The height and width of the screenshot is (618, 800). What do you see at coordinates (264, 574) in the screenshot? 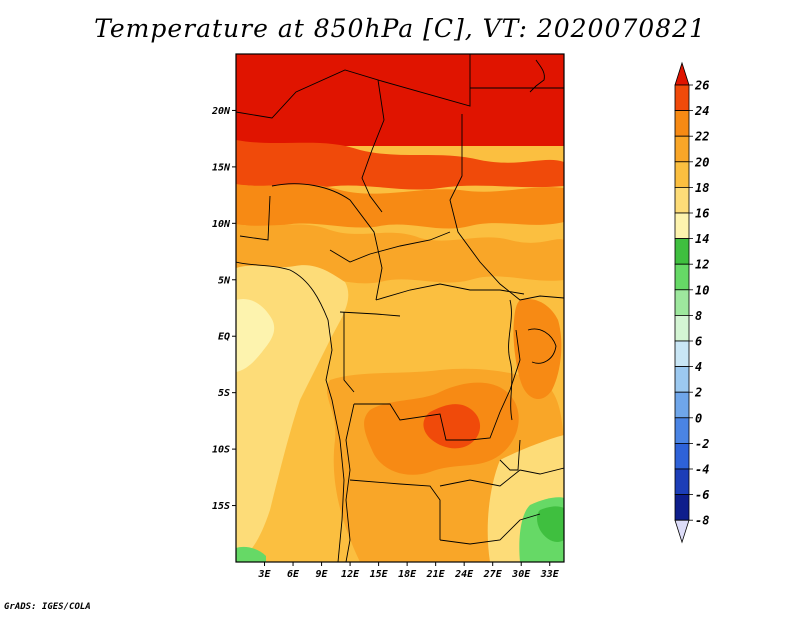
I see `lon-tick-label: 3E` at bounding box center [264, 574].